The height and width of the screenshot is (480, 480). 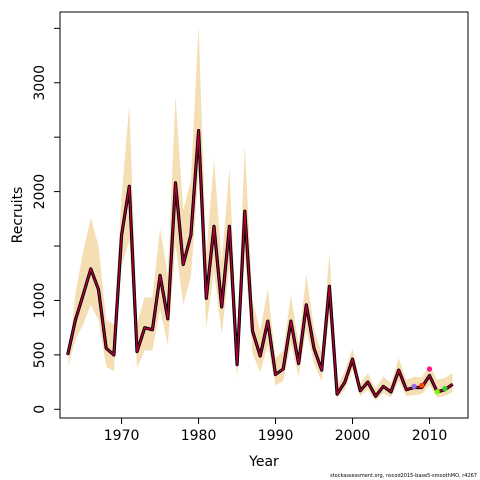 I want to click on y-tick-label: 3000, so click(x=40, y=83).